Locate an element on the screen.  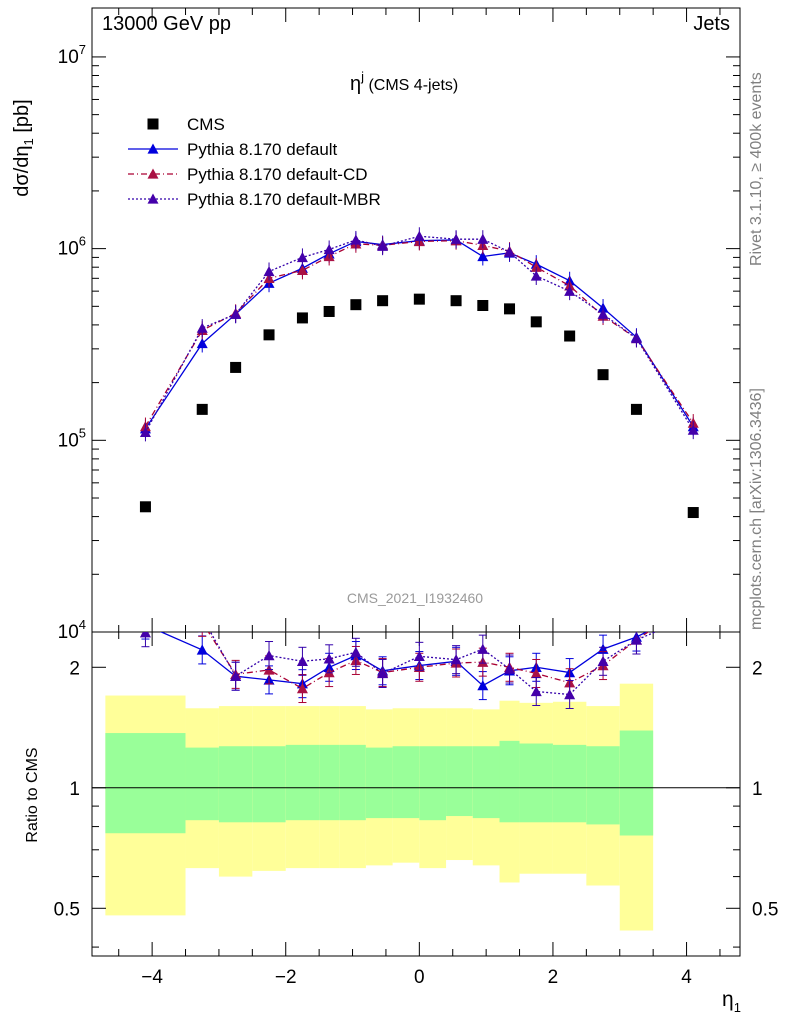
main-y-tick-label-exp: 7 is located at coordinates (82, 49).